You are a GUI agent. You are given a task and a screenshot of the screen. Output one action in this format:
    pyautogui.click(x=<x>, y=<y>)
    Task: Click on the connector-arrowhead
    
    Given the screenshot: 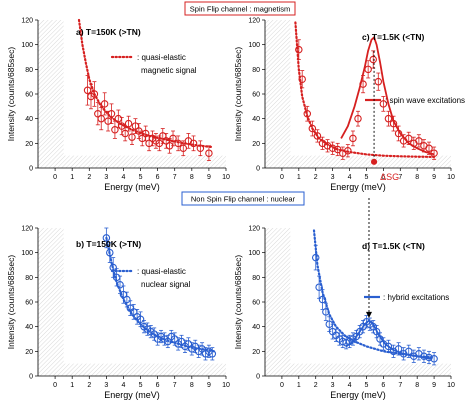 What is the action you would take?
    pyautogui.click(x=368, y=315)
    